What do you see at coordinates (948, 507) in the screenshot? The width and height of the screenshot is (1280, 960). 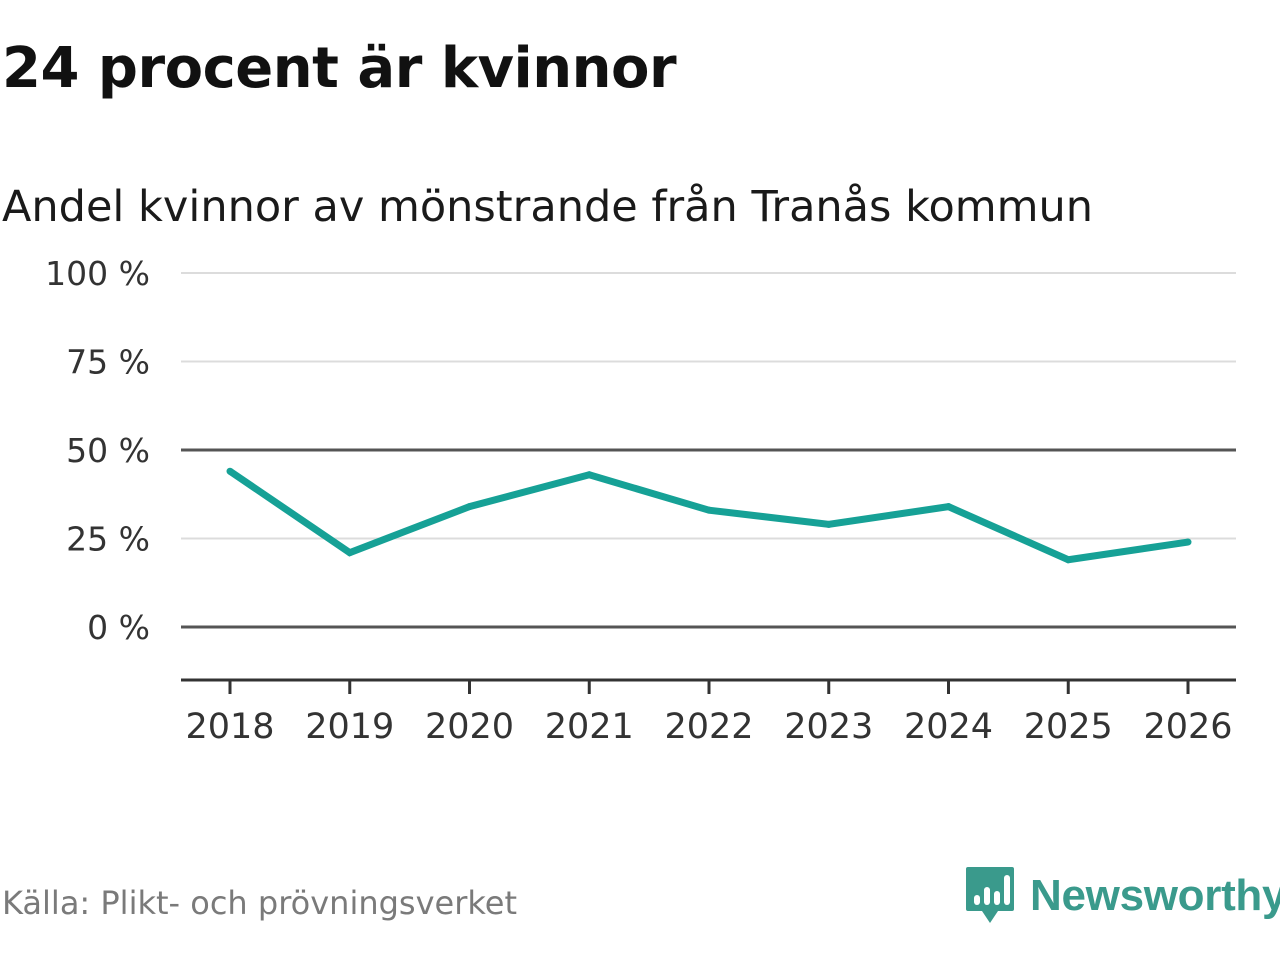 I see `data-point-2024` at bounding box center [948, 507].